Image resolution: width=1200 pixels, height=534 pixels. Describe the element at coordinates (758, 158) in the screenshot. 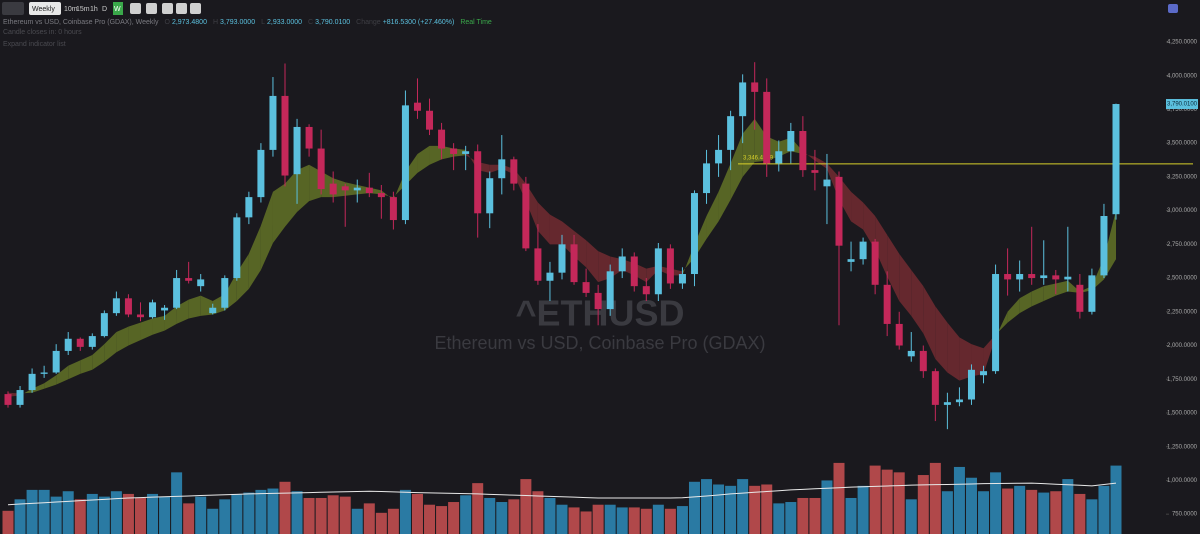

I see `price-line-label: 3,346.4549` at that location.